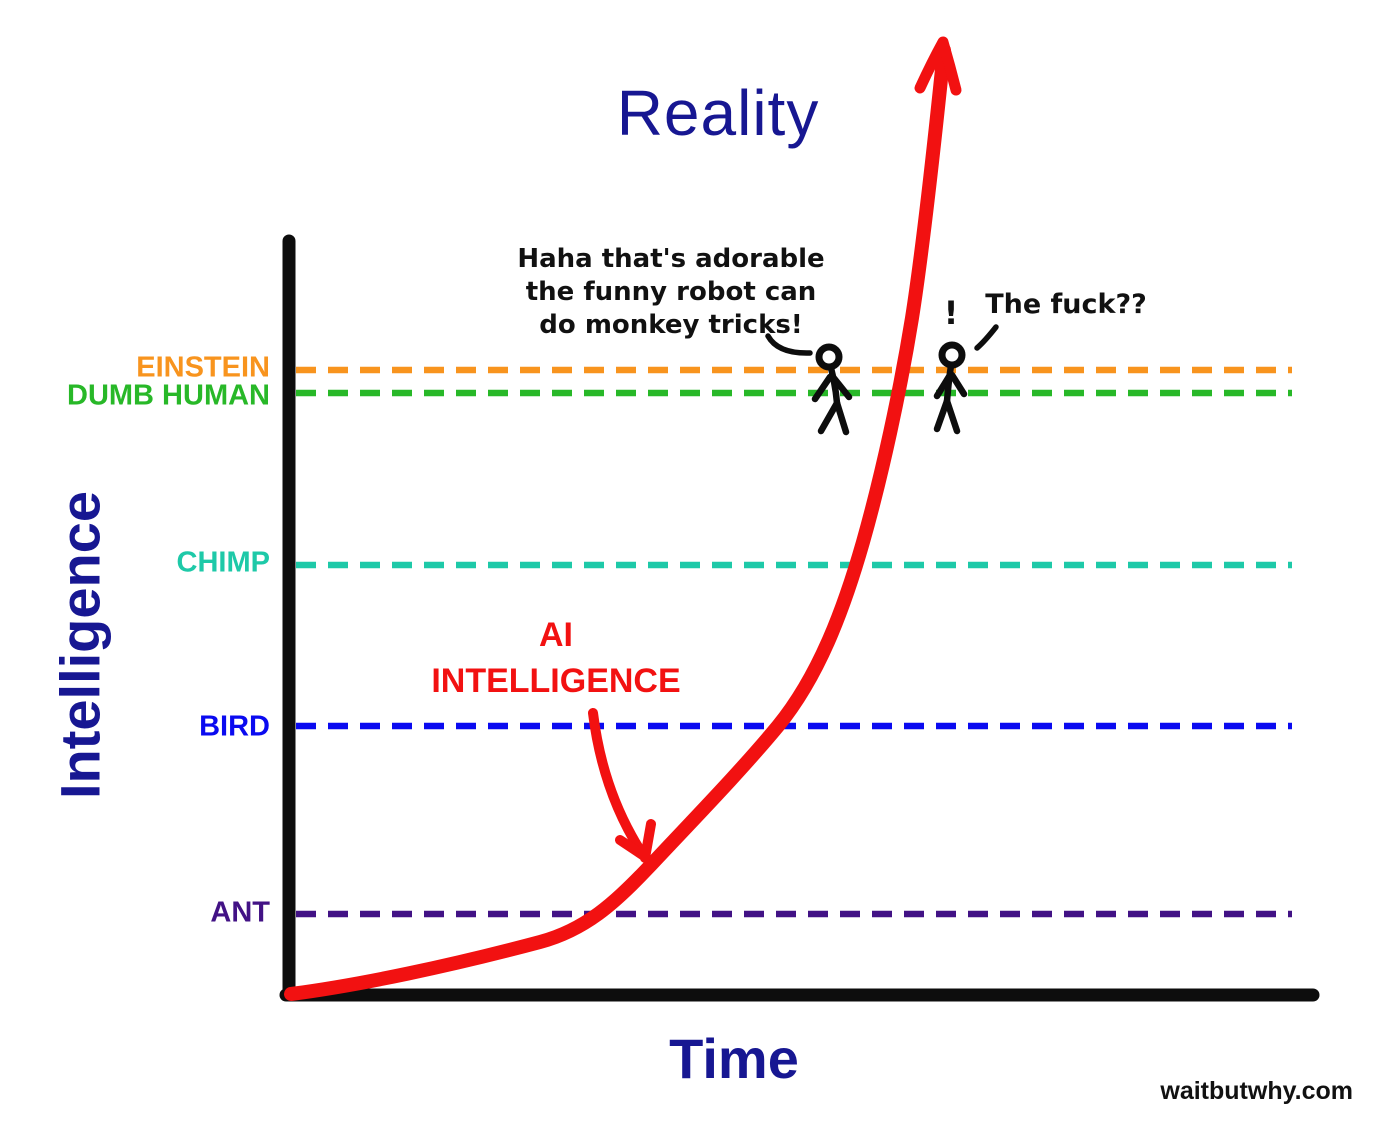 Image resolution: width=1376 pixels, height=1124 pixels. I want to click on ai-intelligence-label-line2: INTELLIGENCE, so click(556, 681).